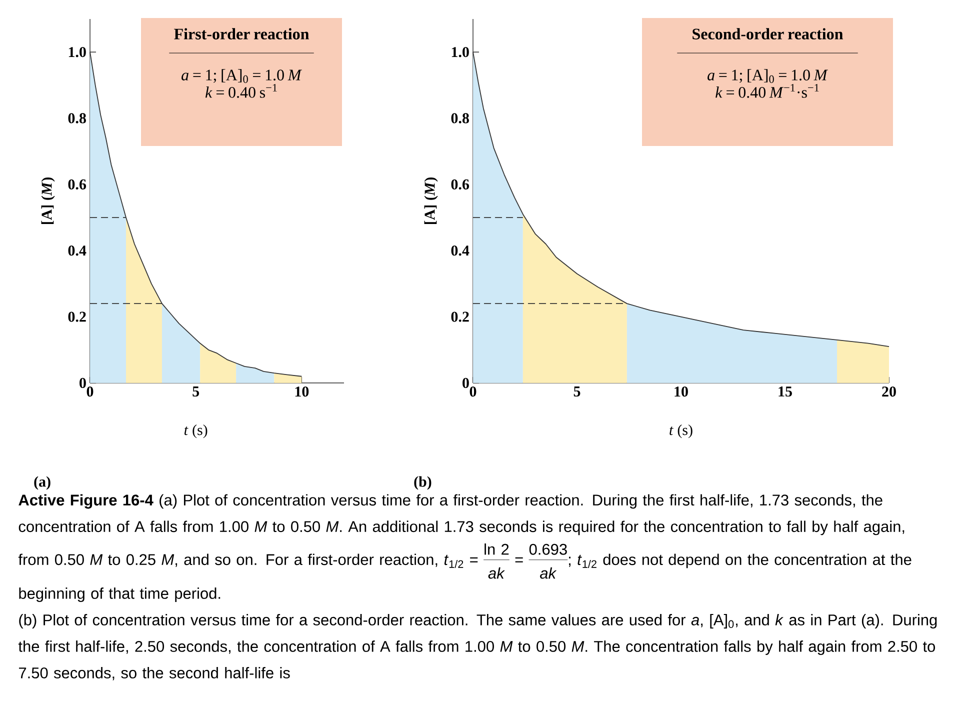  Describe the element at coordinates (768, 34) in the screenshot. I see `chart-title: Second-order reaction` at that location.